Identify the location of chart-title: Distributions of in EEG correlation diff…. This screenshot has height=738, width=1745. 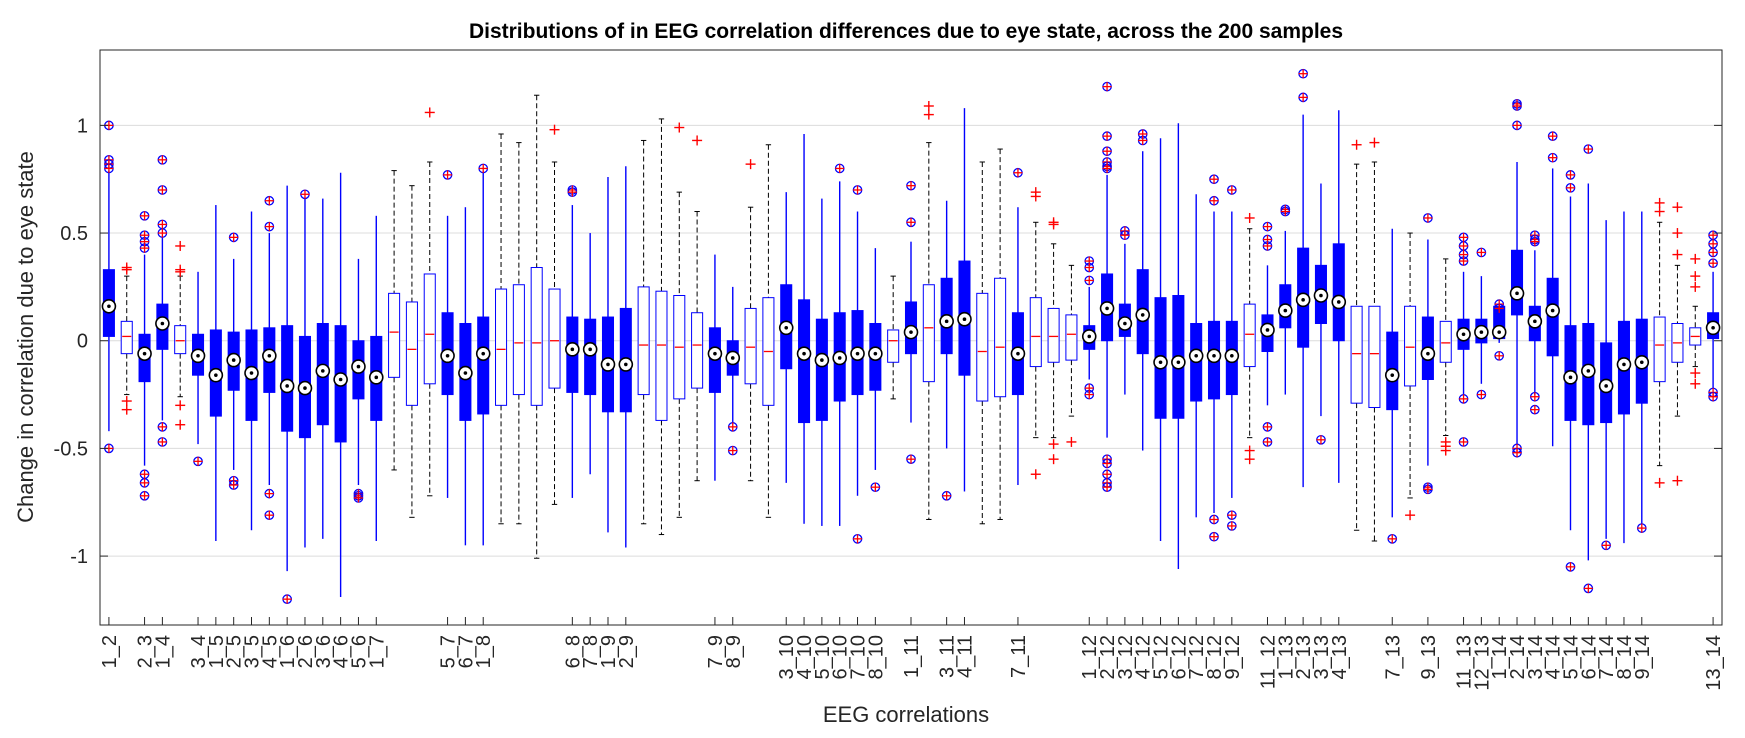
(906, 31).